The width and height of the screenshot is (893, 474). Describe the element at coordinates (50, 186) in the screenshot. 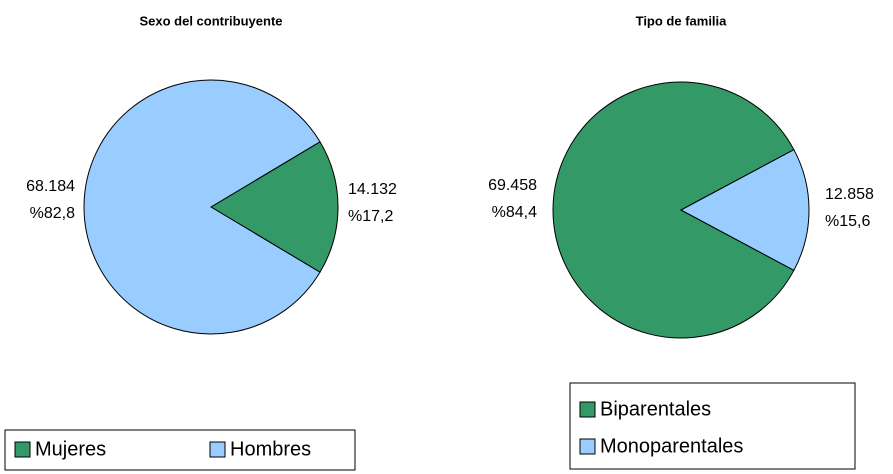

I see `value-label: 68.184` at that location.